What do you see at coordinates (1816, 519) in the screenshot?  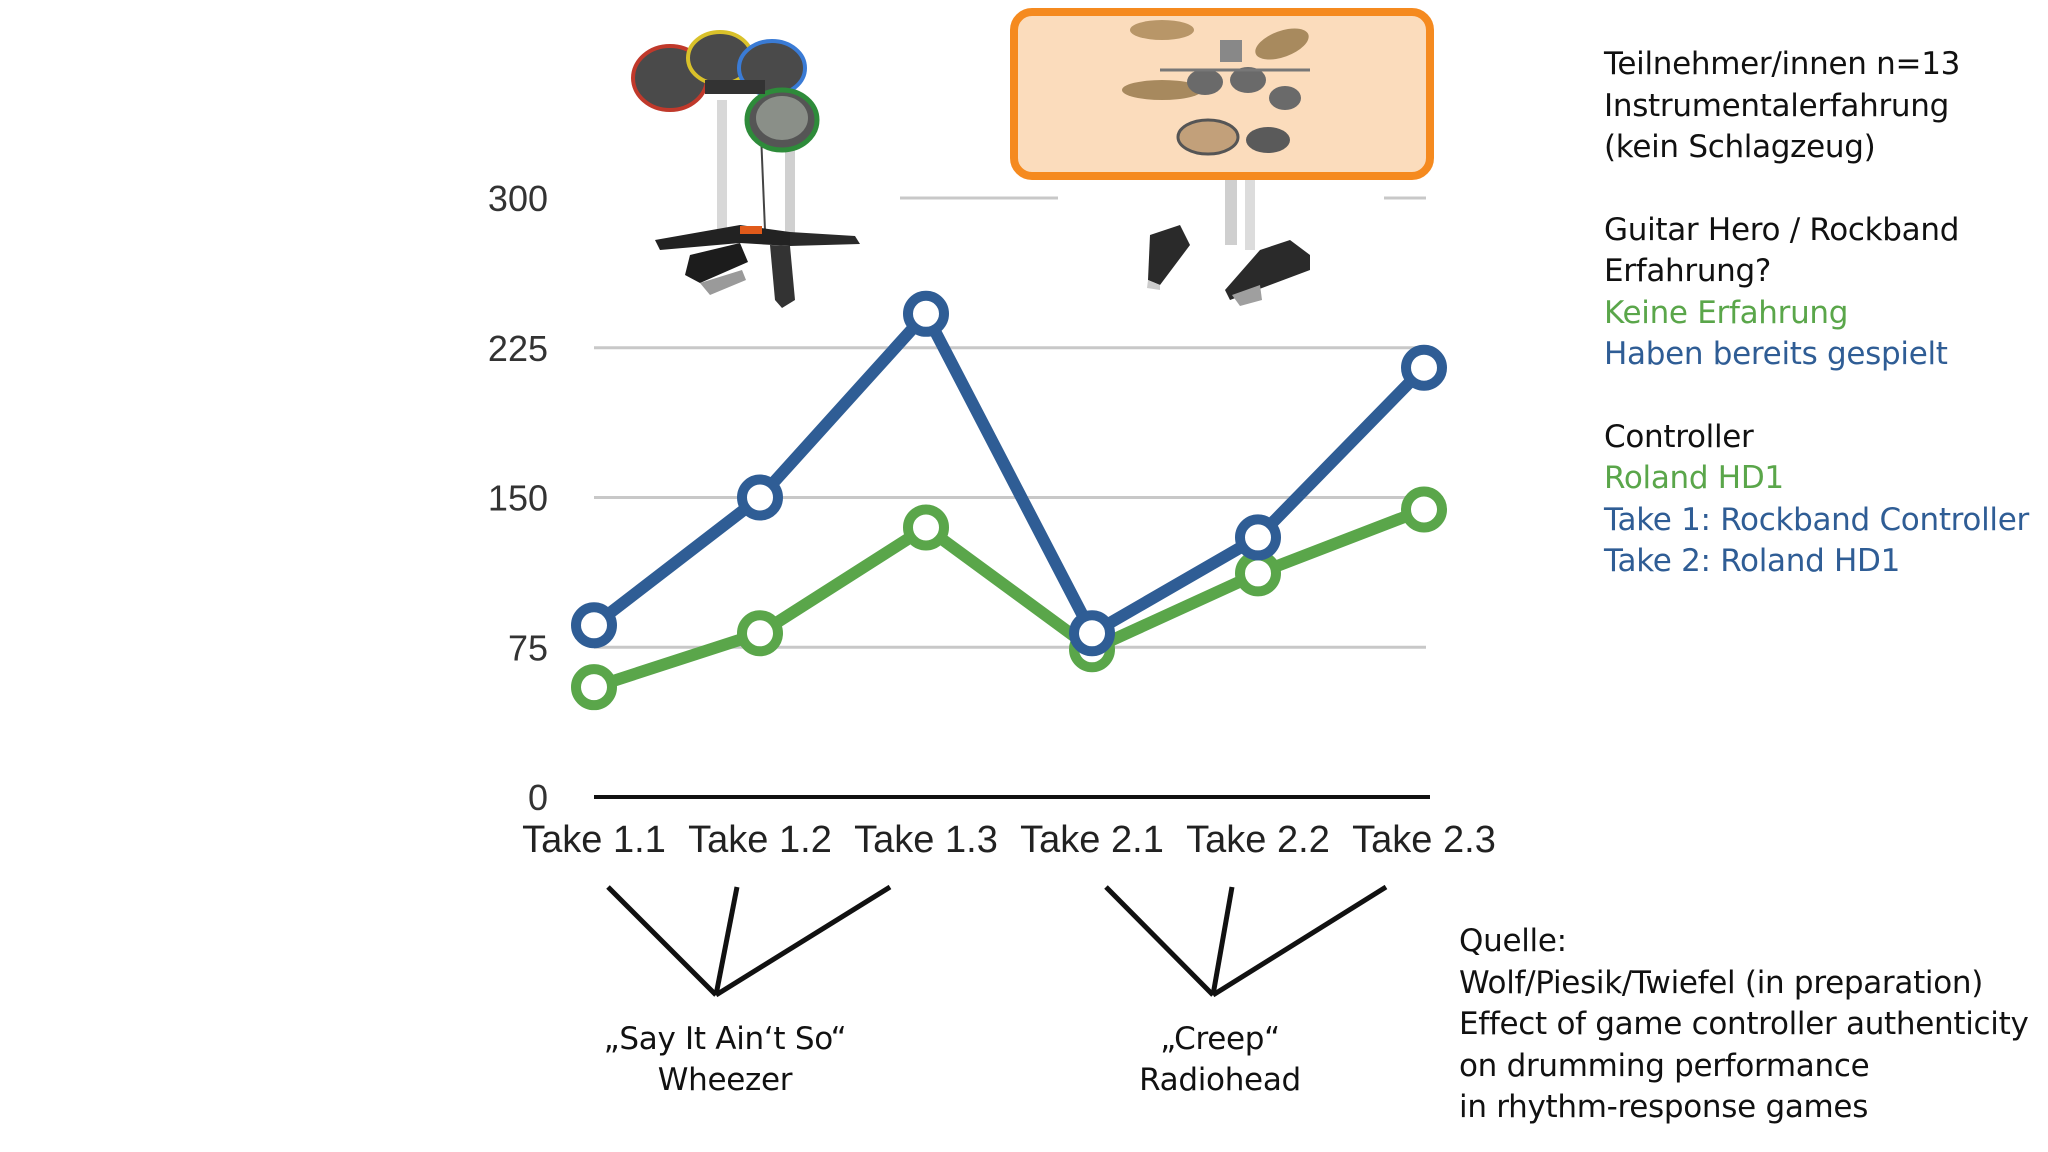 I see `controller-take1: Take 1: Rockband Controller` at bounding box center [1816, 519].